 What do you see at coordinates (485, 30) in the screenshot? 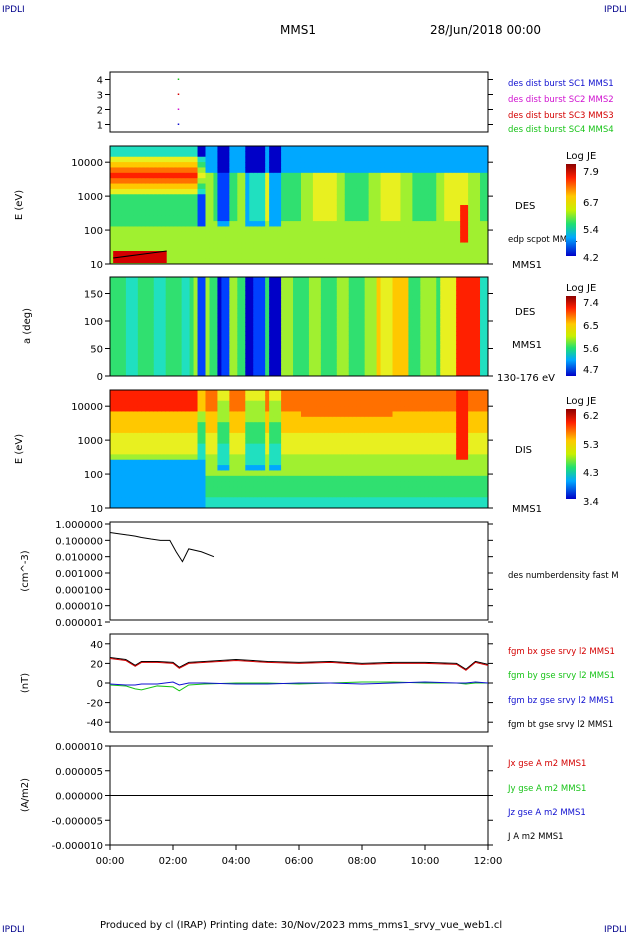
I see `date-title: 28/Jun/2018 00:00` at bounding box center [485, 30].